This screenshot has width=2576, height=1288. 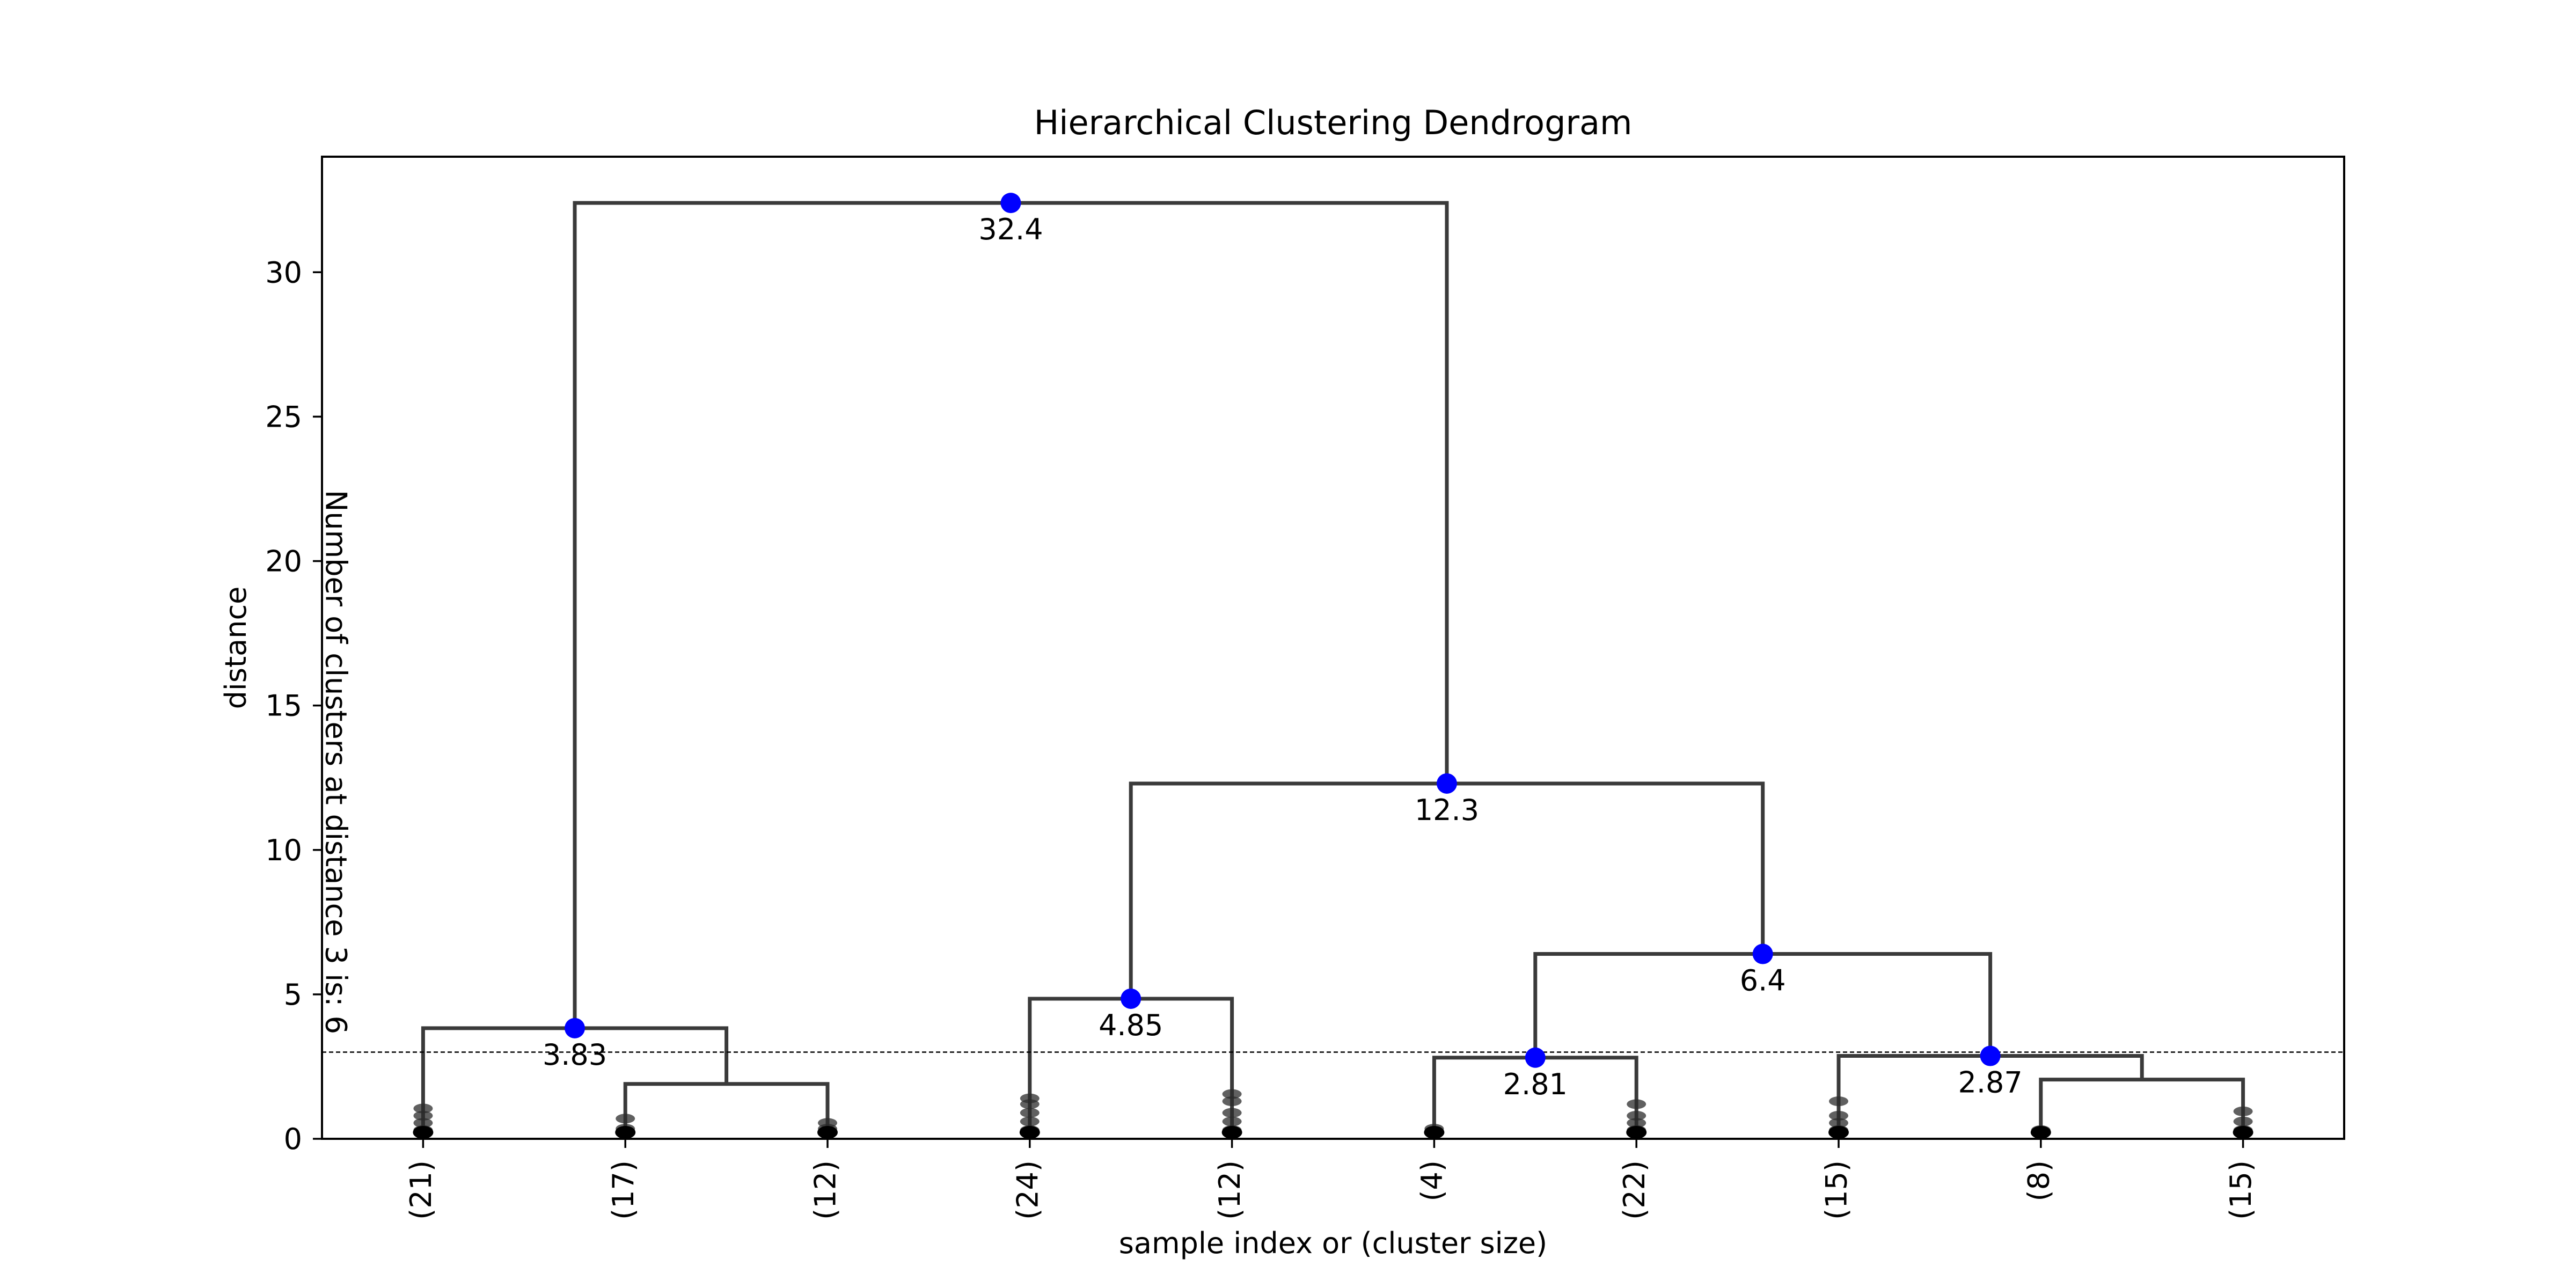 I want to click on y-tick-label: 20, so click(x=283, y=562).